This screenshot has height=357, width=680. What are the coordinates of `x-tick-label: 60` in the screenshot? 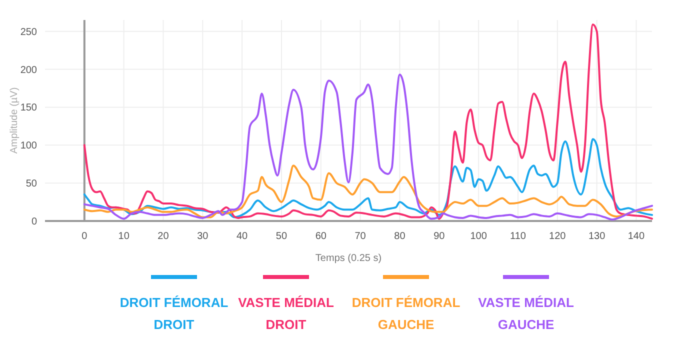 It's located at (321, 236).